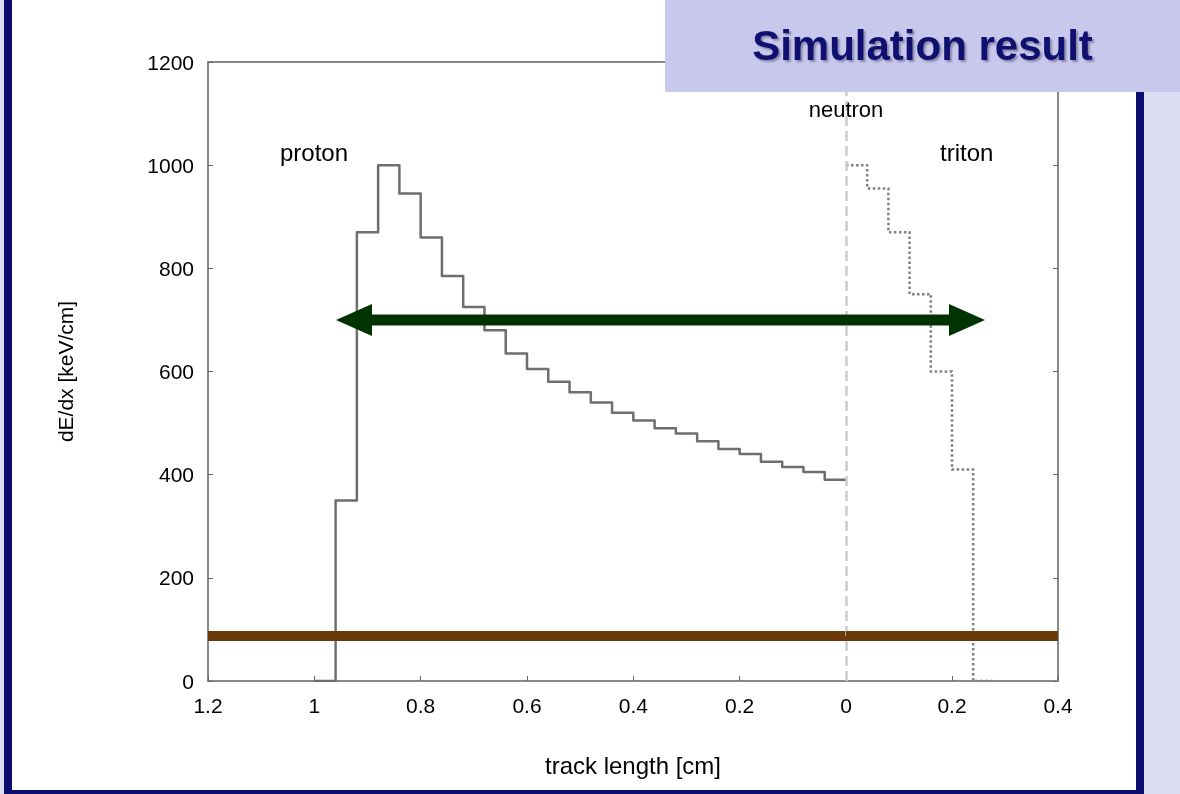  I want to click on annotation: proton, so click(314, 152).